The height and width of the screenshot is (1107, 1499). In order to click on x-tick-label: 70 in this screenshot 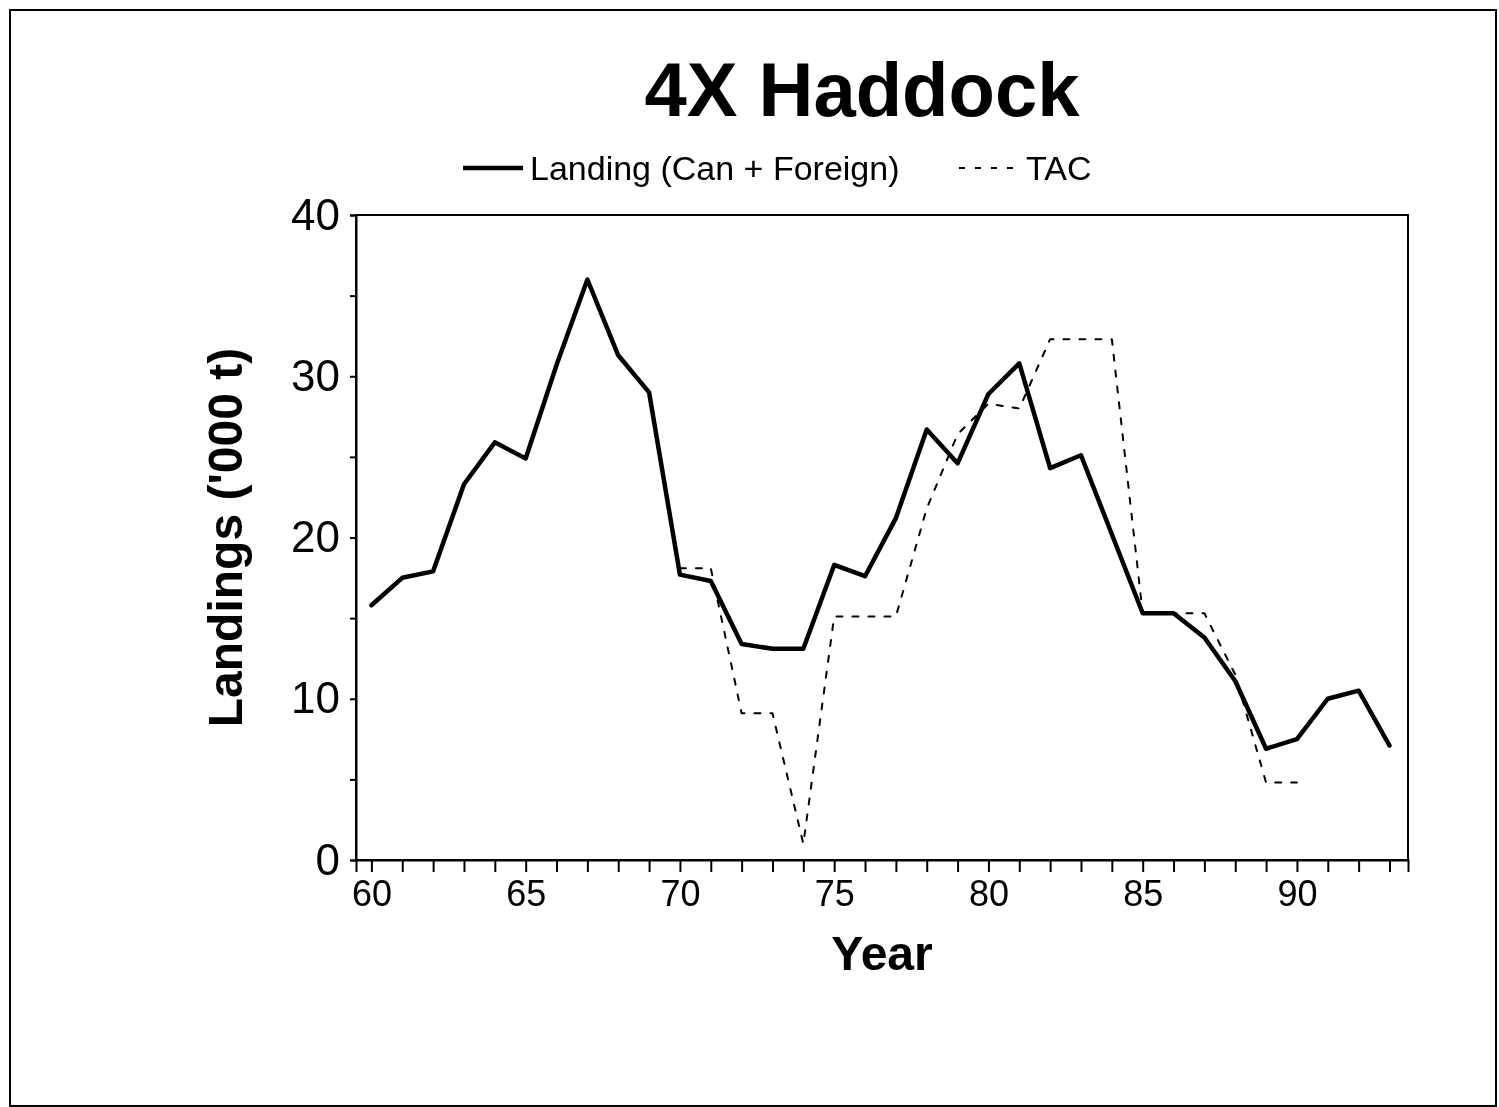, I will do `click(680, 893)`.